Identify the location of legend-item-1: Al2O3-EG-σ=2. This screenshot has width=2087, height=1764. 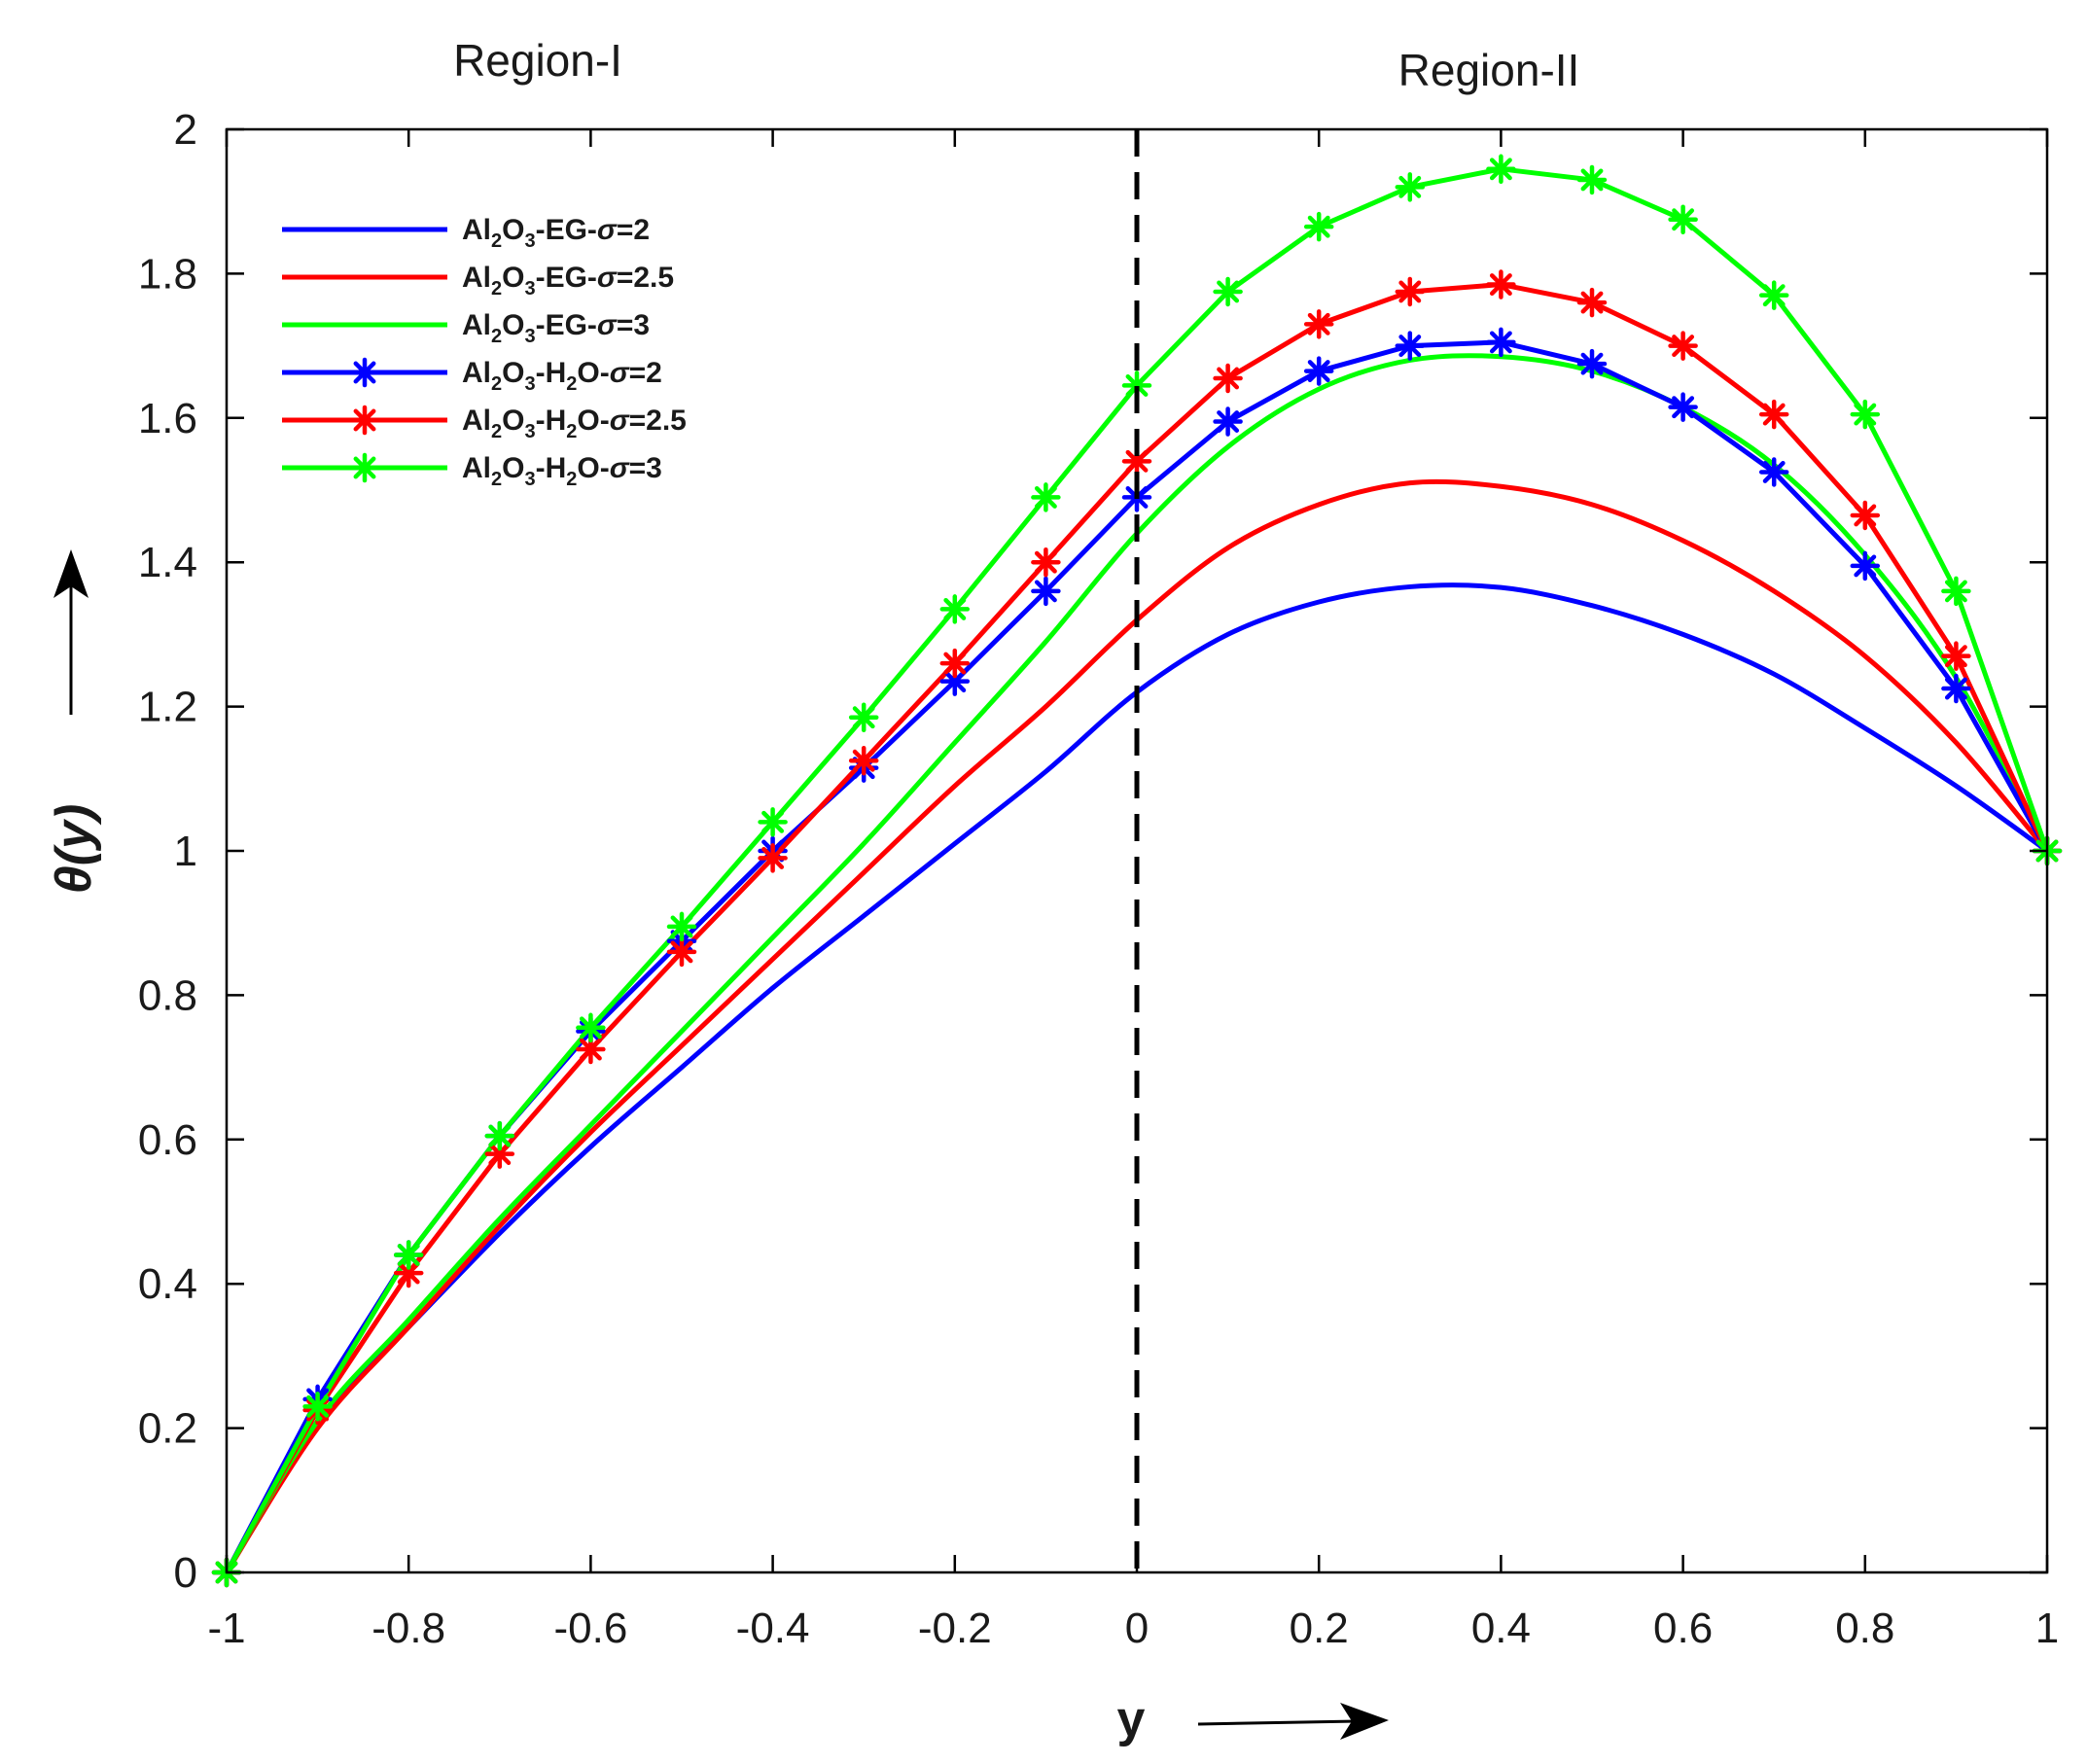
(466, 233).